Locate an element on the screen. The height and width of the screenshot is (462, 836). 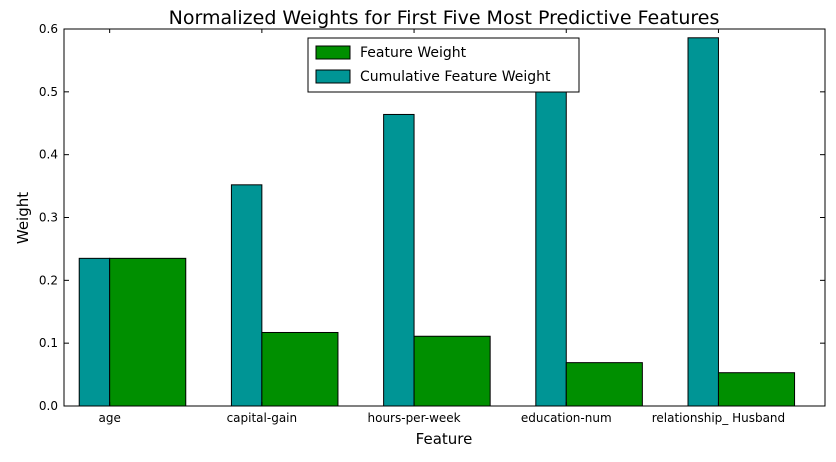
legend-box is located at coordinates (443, 65).